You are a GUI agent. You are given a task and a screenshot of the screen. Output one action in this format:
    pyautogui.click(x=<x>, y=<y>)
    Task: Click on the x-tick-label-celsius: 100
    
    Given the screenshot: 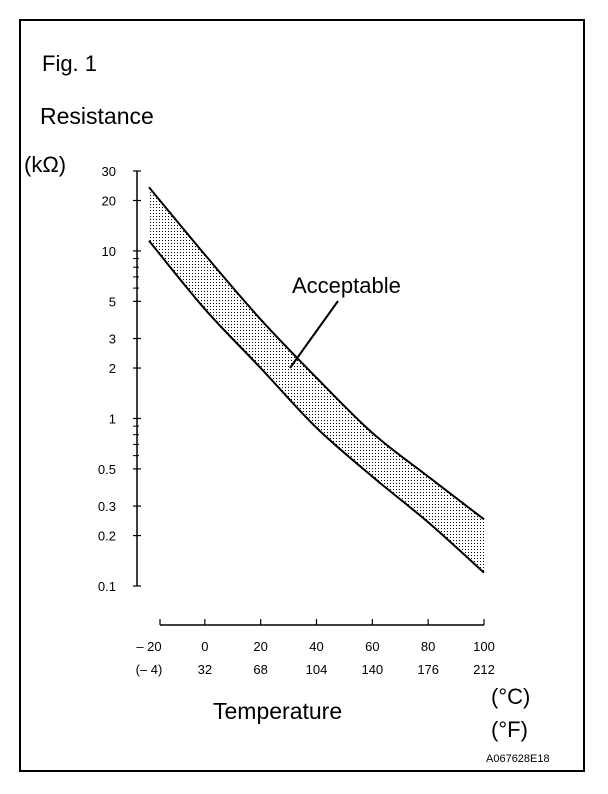 What is the action you would take?
    pyautogui.click(x=484, y=646)
    